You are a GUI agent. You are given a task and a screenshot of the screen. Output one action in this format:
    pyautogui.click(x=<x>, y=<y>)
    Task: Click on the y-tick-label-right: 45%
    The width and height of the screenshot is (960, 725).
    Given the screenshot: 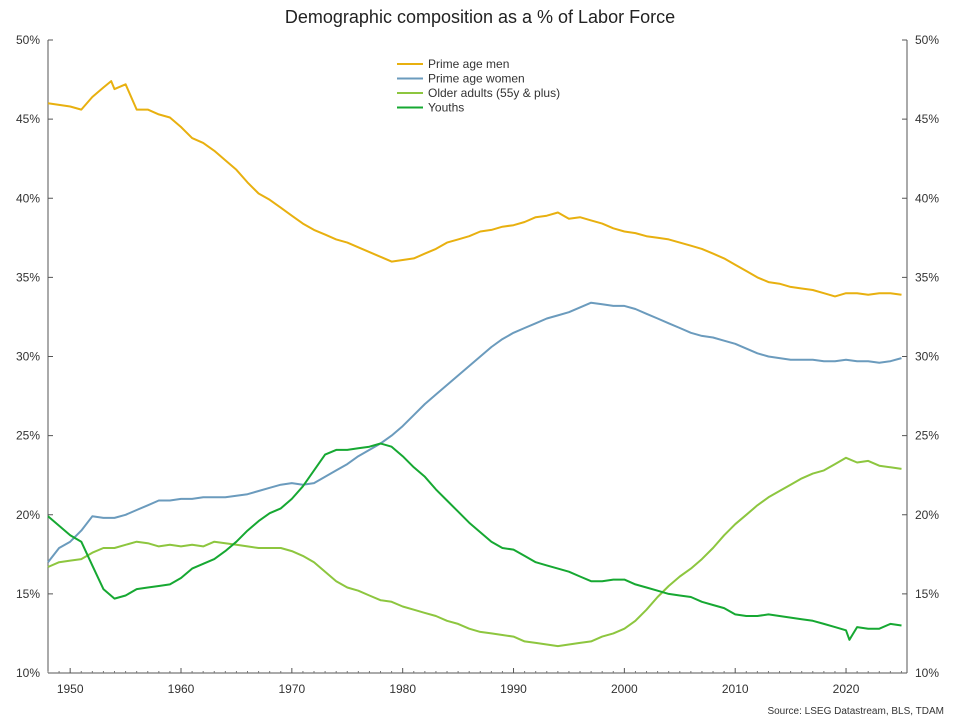 What is the action you would take?
    pyautogui.click(x=927, y=119)
    